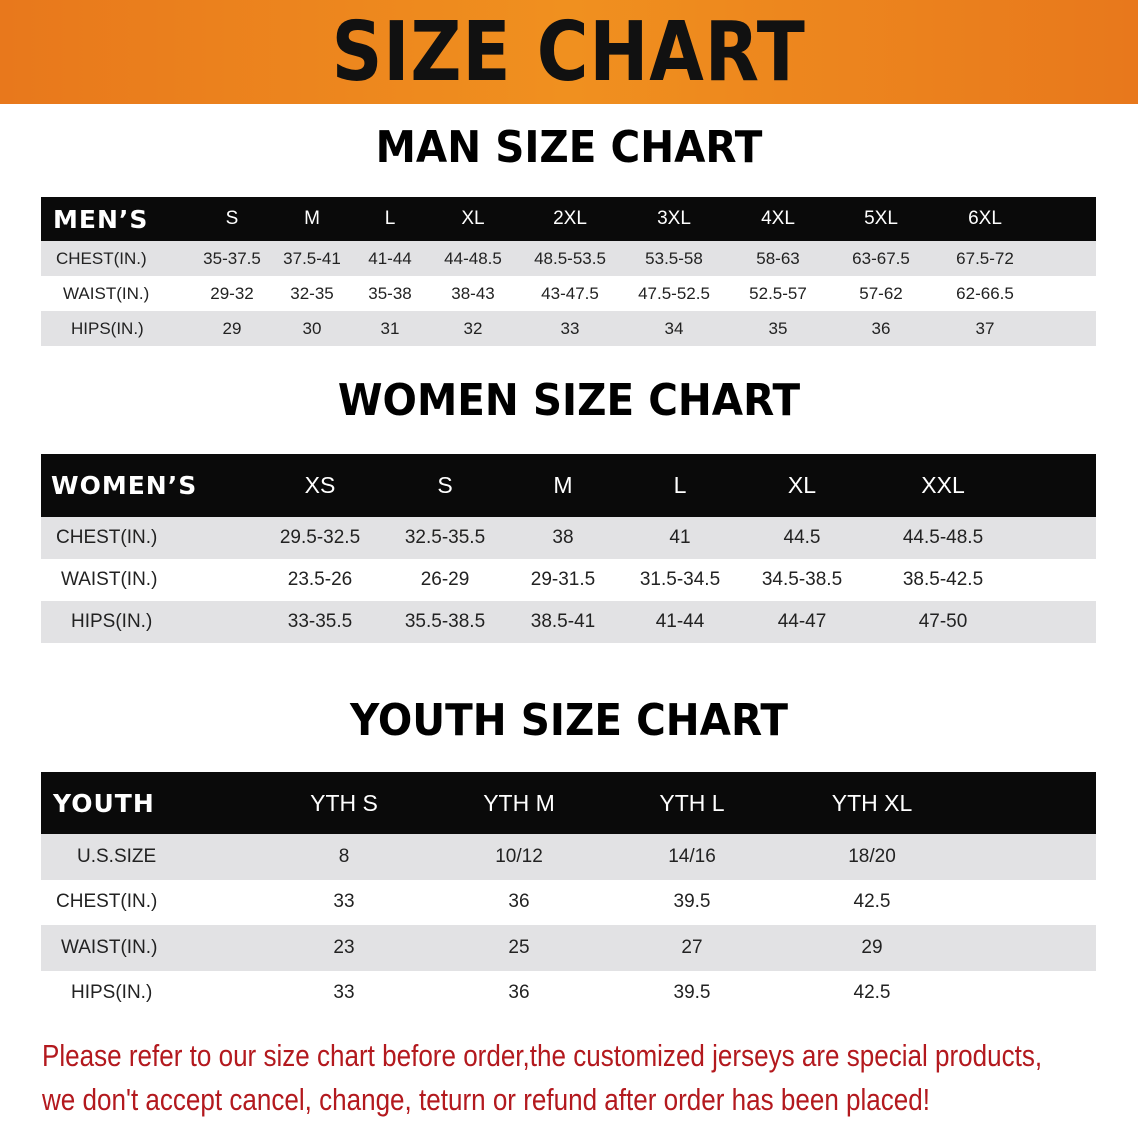 The width and height of the screenshot is (1138, 1132). Describe the element at coordinates (778, 328) in the screenshot. I see `table-cell: 35` at that location.